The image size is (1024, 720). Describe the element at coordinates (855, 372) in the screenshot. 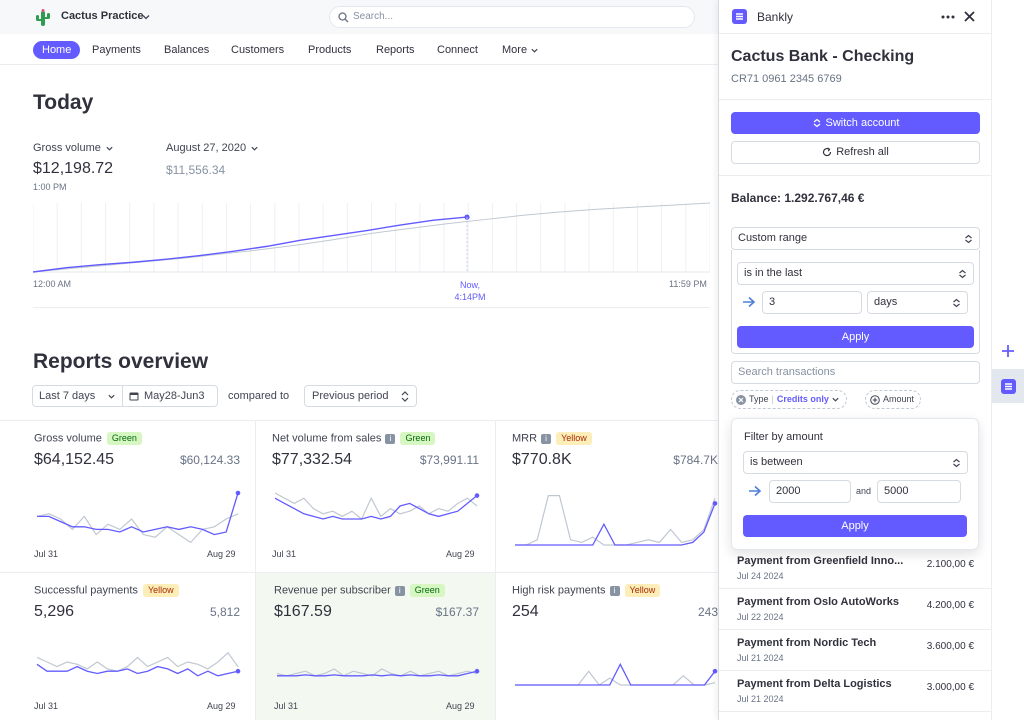

I see `search-transactions-input: Search transactions` at that location.